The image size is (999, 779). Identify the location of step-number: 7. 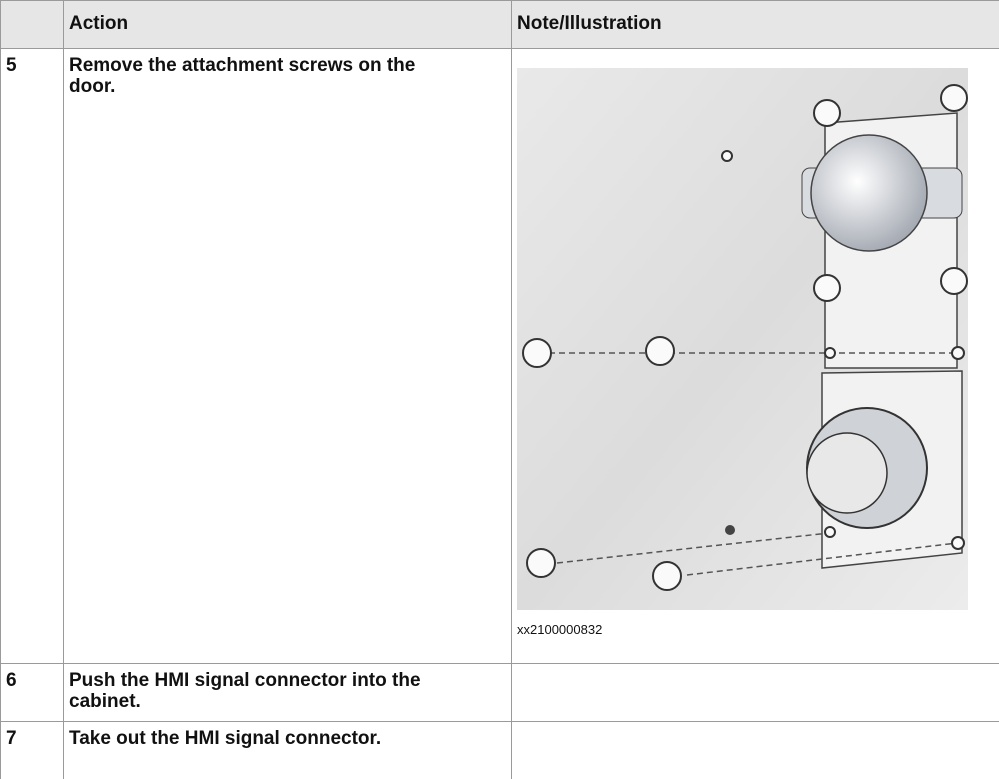
(32, 750).